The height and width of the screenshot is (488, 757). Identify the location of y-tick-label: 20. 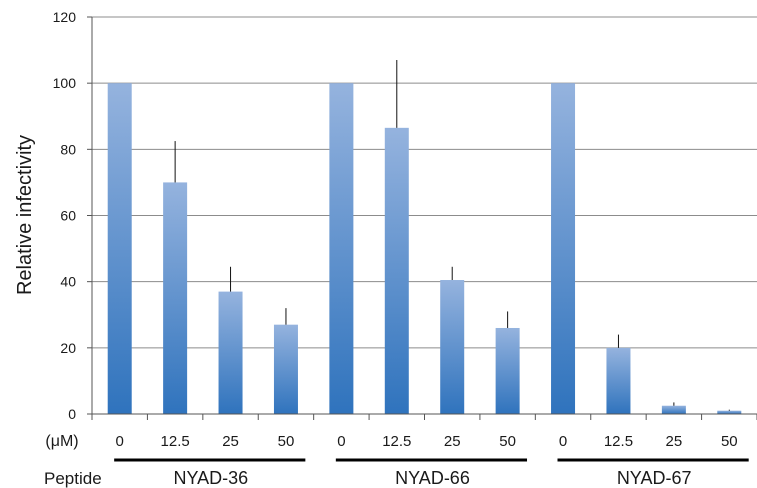
(68, 348).